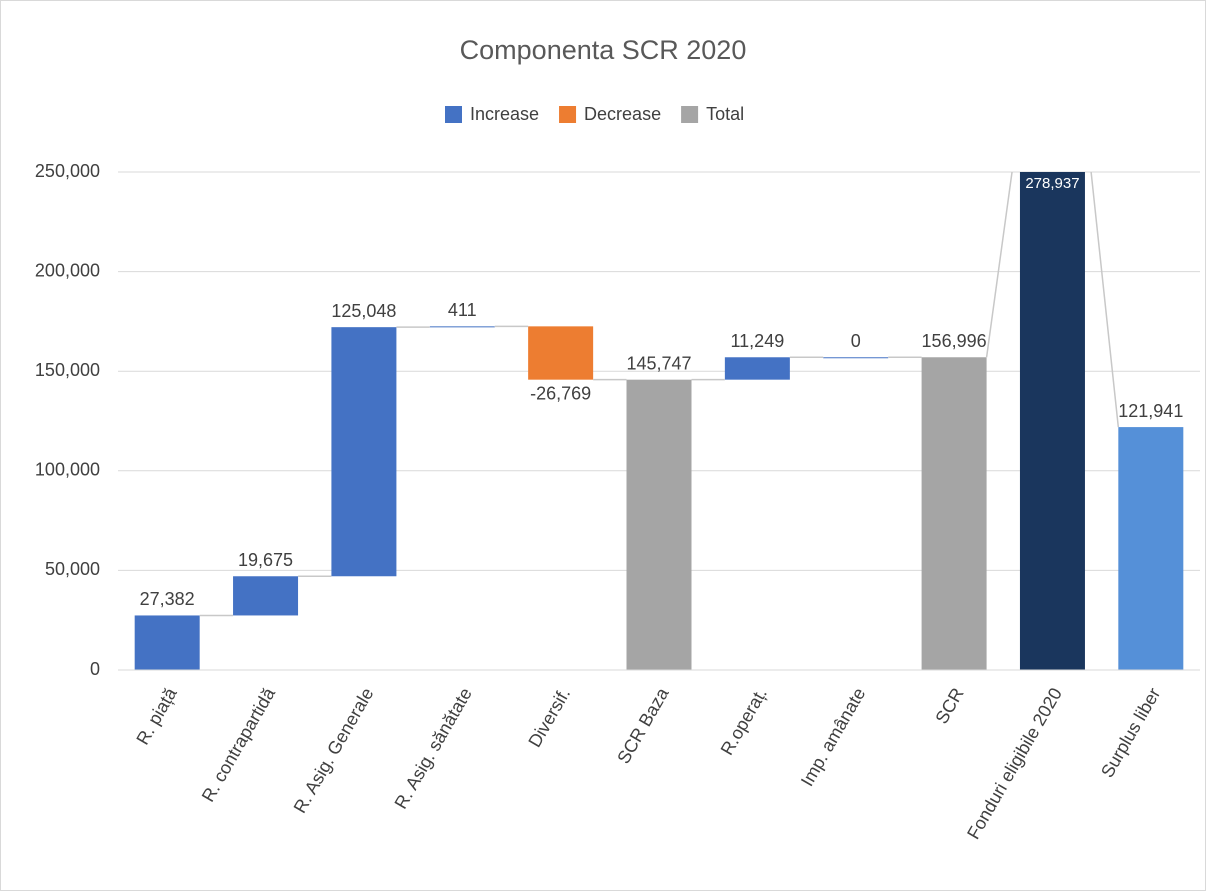  I want to click on legend-label: Increase, so click(504, 114).